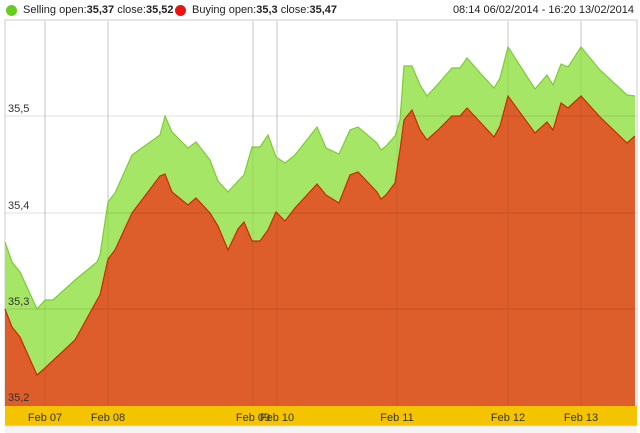  What do you see at coordinates (159, 10) in the screenshot?
I see `selling-close-value: 35,52` at bounding box center [159, 10].